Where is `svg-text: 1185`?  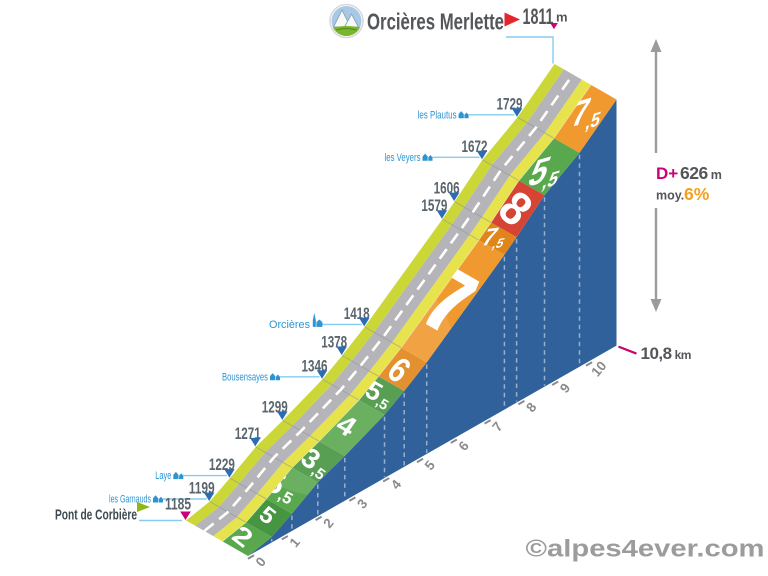 svg-text: 1185 is located at coordinates (178, 505).